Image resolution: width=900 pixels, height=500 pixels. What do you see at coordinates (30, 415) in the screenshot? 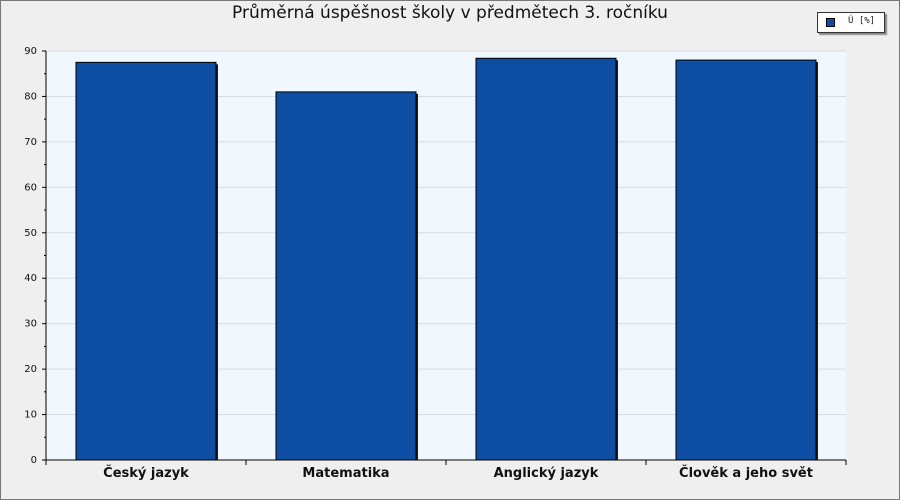
I see `y-tick-label: 10` at bounding box center [30, 415].